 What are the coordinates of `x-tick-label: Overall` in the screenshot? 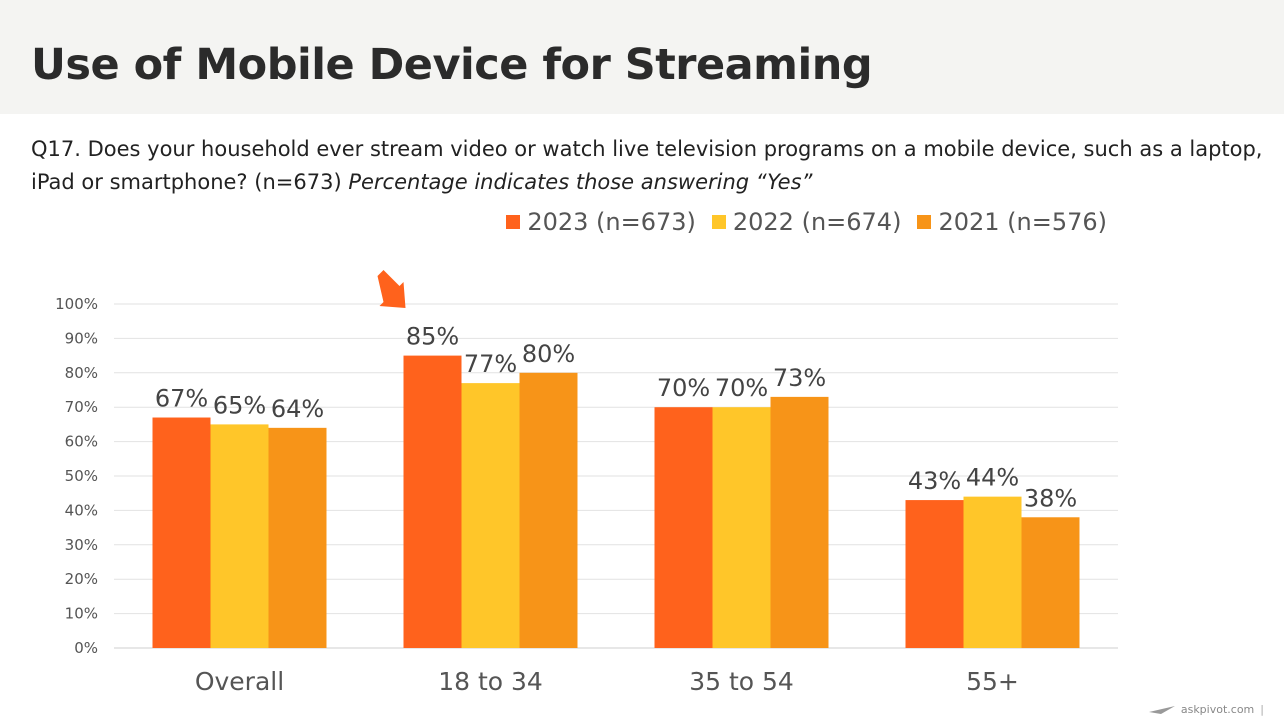 It's located at (239, 681).